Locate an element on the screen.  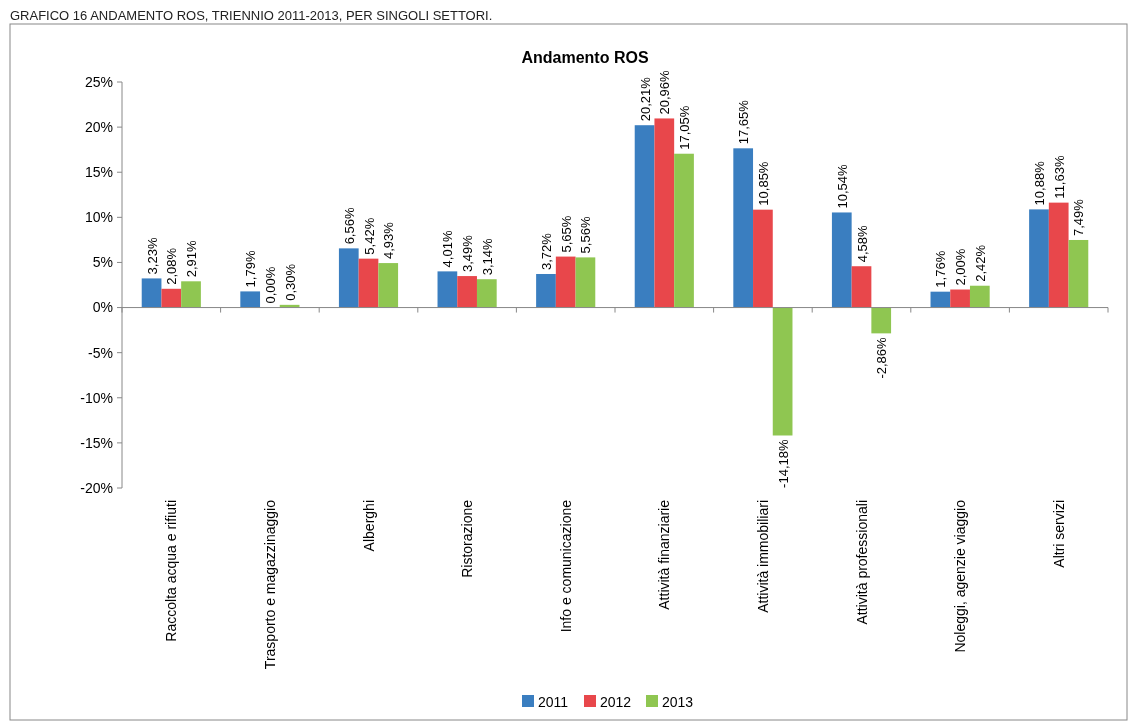
data-label: 4,58% is located at coordinates (862, 243).